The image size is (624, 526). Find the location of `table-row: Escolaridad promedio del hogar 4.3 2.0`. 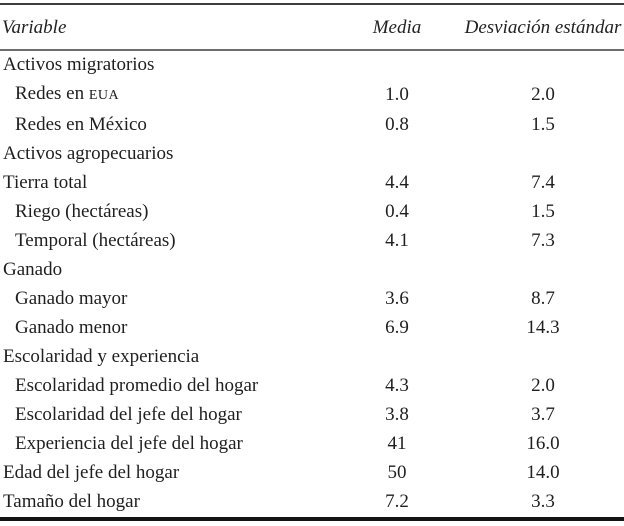

table-row: Escolaridad promedio del hogar 4.3 2.0 is located at coordinates (312, 386).